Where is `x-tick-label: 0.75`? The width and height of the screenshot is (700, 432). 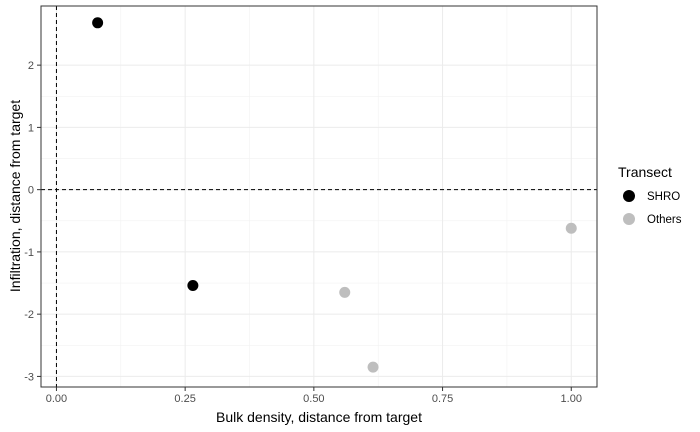 x-tick-label: 0.75 is located at coordinates (442, 399).